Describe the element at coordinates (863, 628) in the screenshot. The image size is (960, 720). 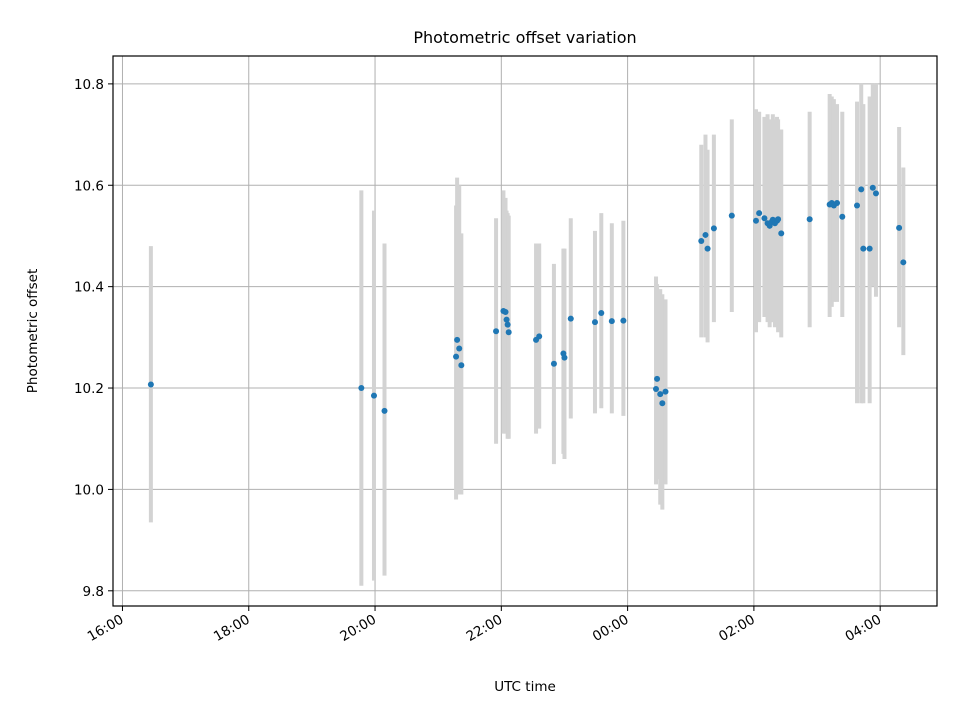
I see `x-tick-label: 04:00` at that location.